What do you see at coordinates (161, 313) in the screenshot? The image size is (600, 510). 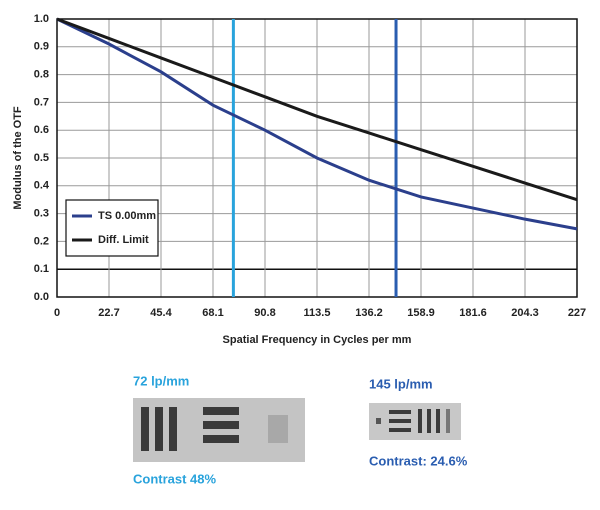 I see `x-tick-label: 45.4` at bounding box center [161, 313].